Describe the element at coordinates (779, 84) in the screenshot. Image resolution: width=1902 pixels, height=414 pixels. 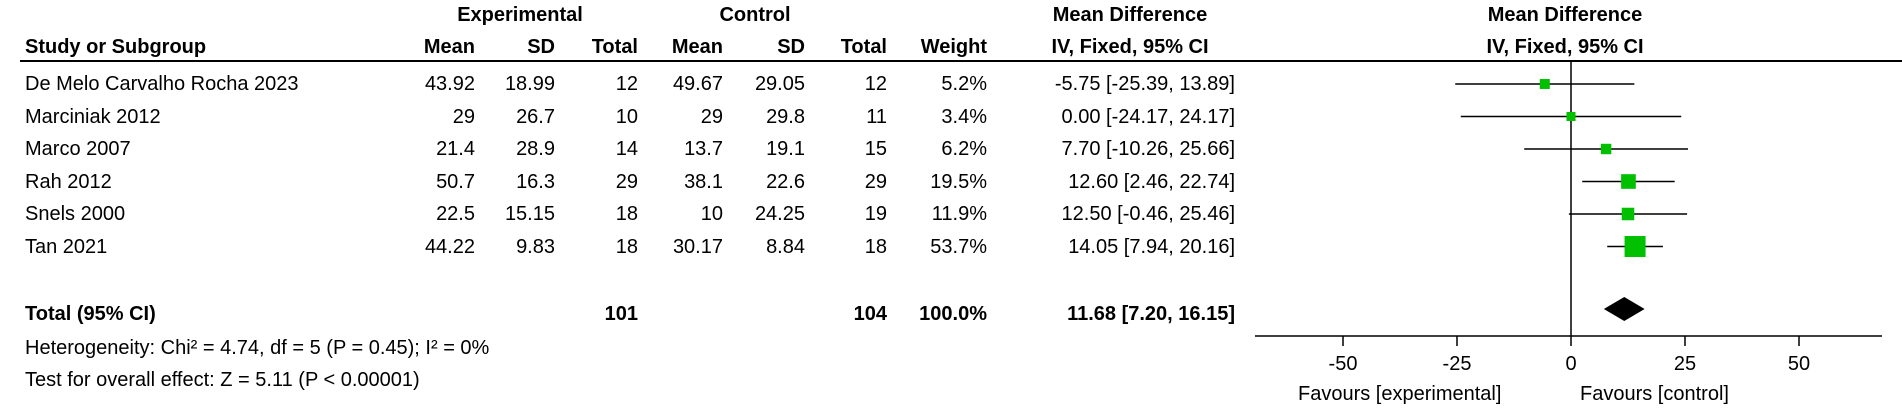
I see `cell-sd-c: 29.05` at that location.